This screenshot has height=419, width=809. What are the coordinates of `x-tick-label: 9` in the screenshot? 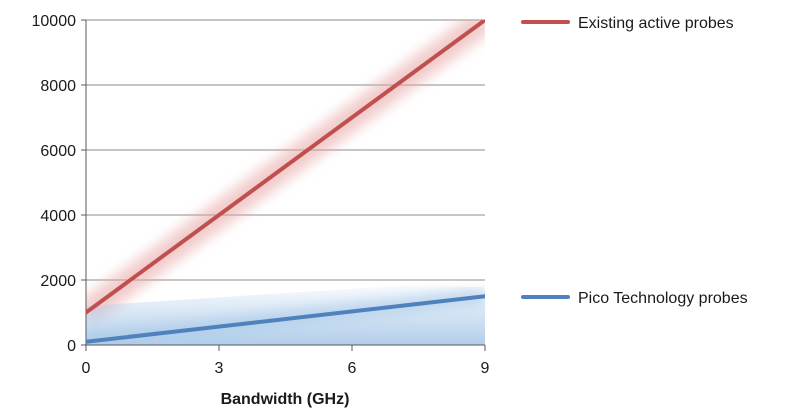 It's located at (485, 368).